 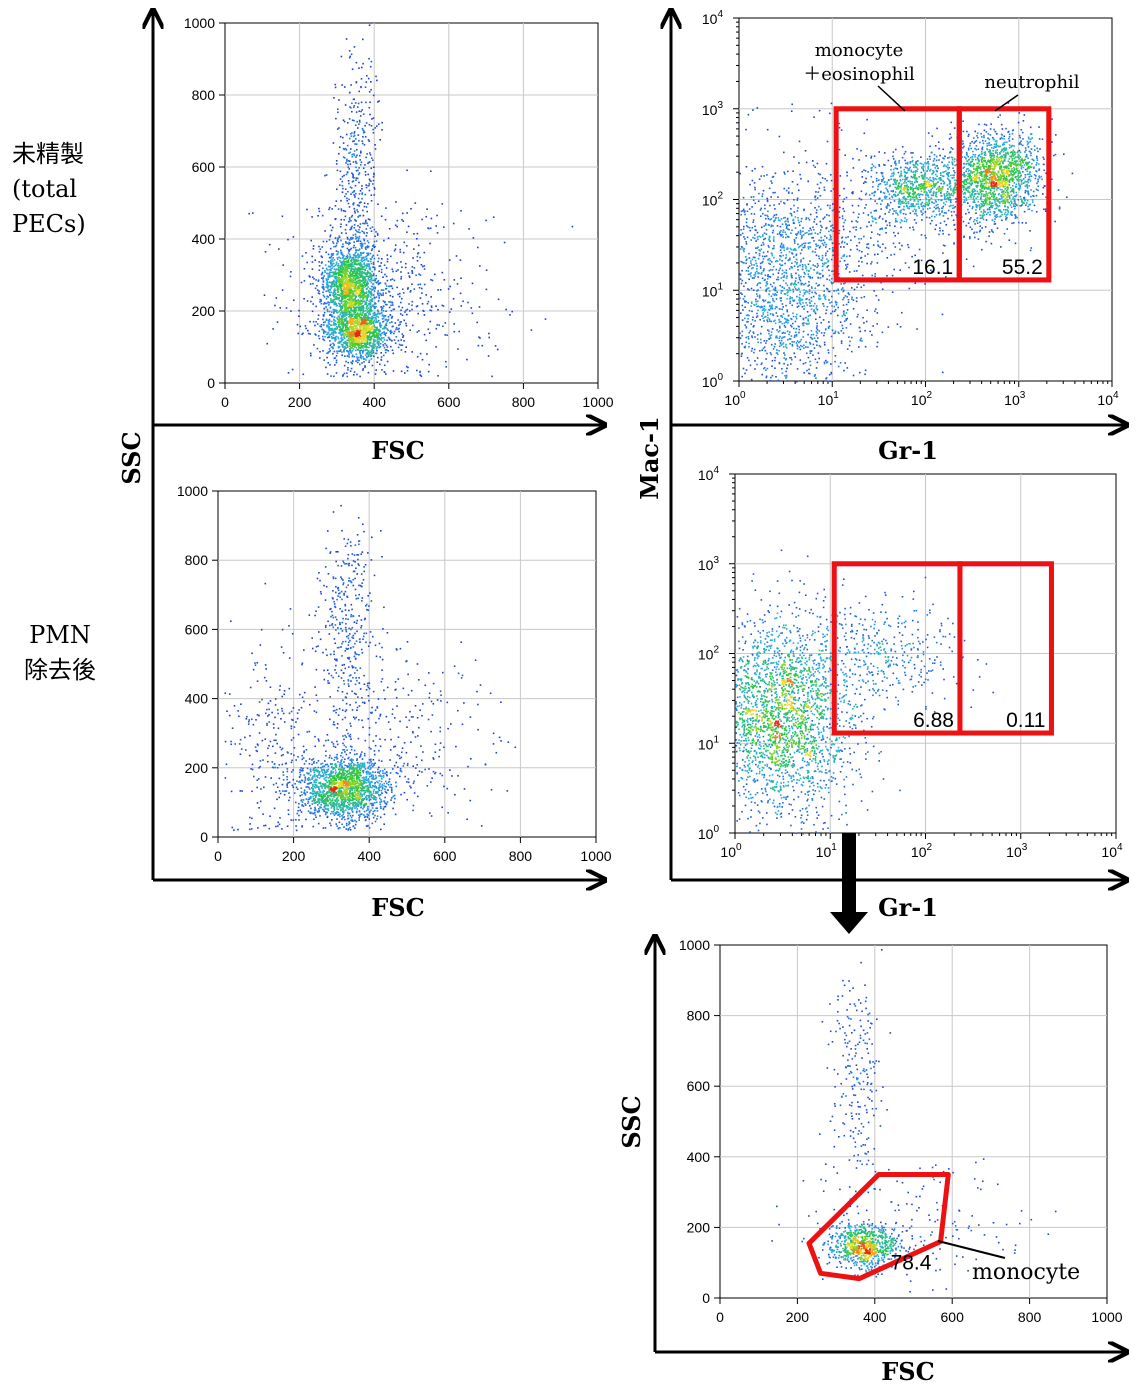 I want to click on y-tick-label: 100, so click(x=713, y=381).